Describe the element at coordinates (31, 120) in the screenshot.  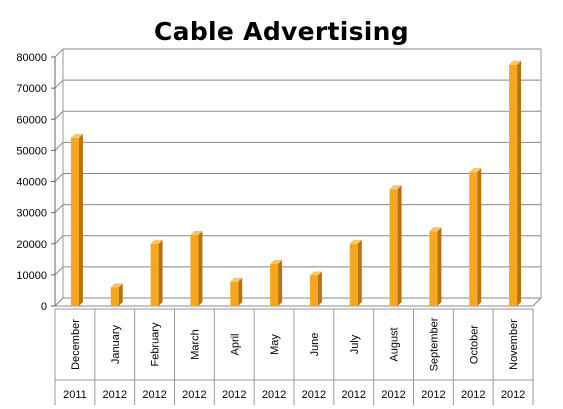
I see `y-tick-label: 60000` at that location.